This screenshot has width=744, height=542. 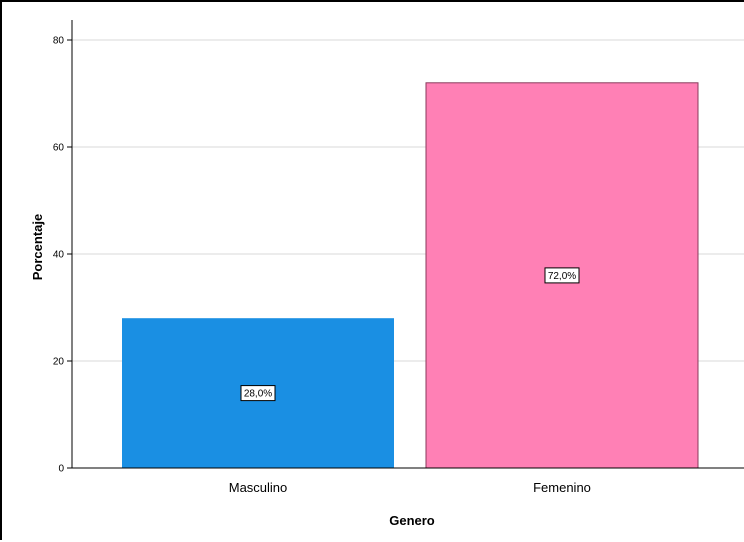 I want to click on data-labels: 28,0% 72,0%, so click(x=410, y=334).